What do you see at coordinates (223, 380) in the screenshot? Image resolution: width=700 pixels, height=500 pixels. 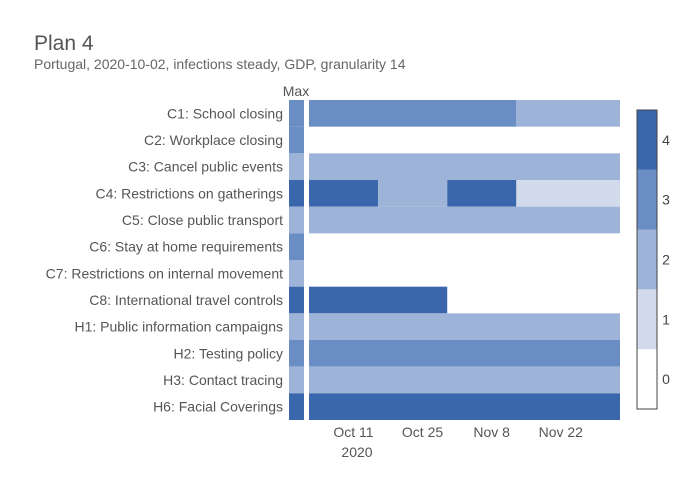 I see `row-label: H3: Contact tracing` at bounding box center [223, 380].